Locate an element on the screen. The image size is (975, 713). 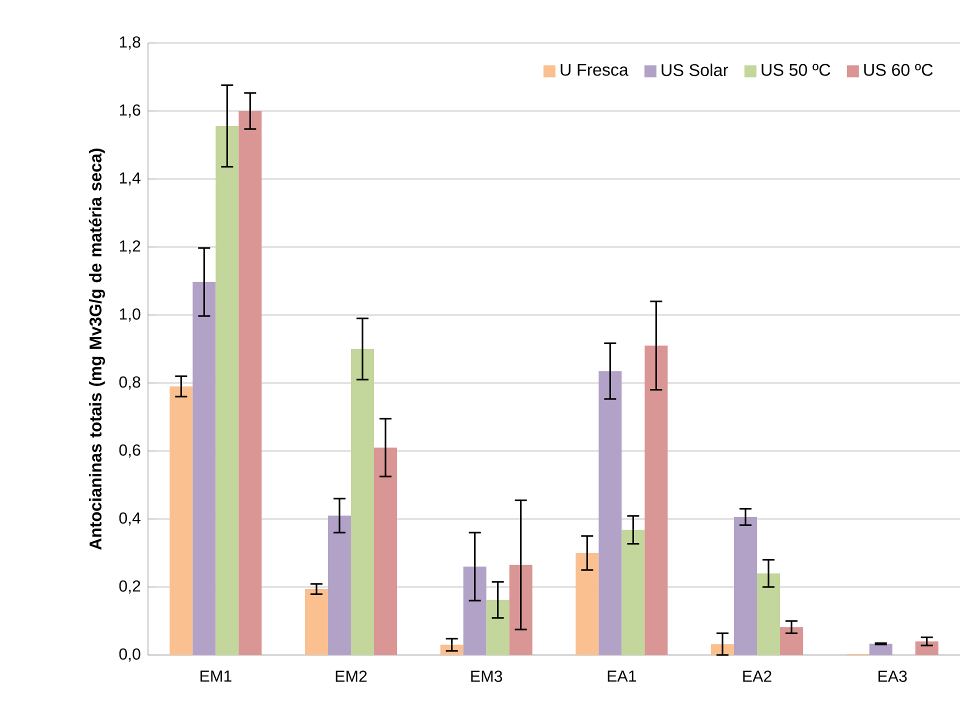
x-tick-label: EM1 is located at coordinates (216, 676).